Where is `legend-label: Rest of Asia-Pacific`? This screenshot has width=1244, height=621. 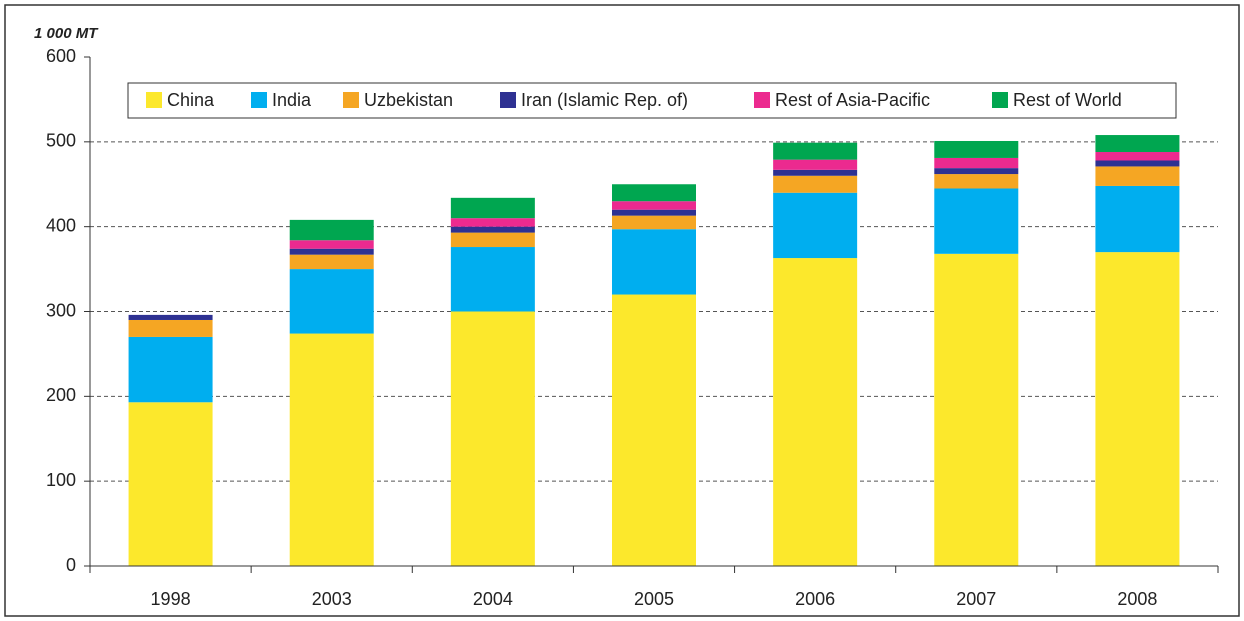 legend-label: Rest of Asia-Pacific is located at coordinates (852, 100).